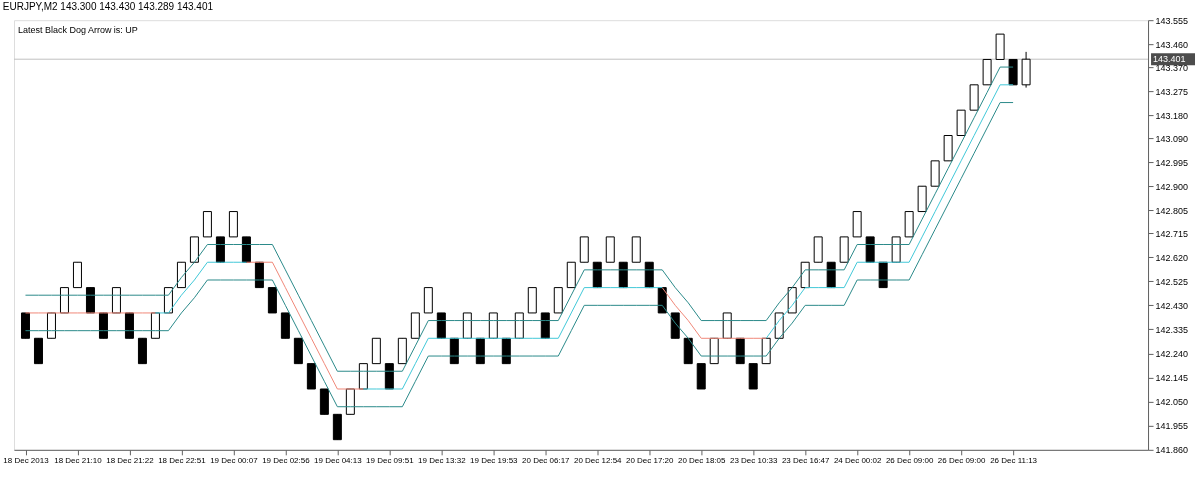 This screenshot has width=1200, height=495. Describe the element at coordinates (1172, 233) in the screenshot. I see `y-tick-label: 142.715` at that location.